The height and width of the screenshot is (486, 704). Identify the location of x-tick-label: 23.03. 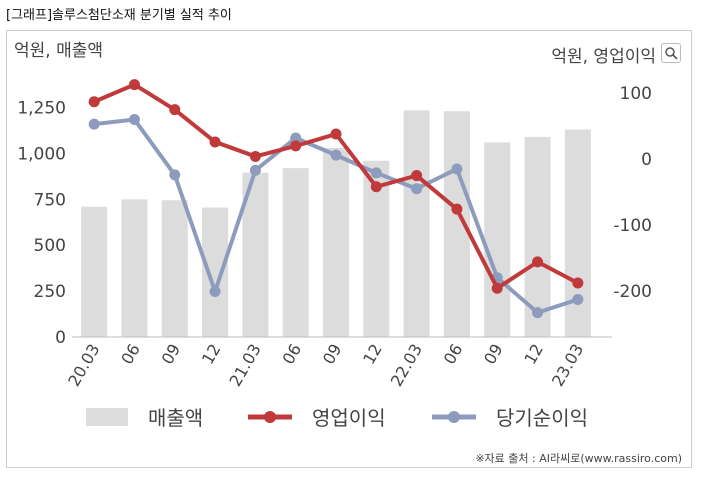
(567, 365).